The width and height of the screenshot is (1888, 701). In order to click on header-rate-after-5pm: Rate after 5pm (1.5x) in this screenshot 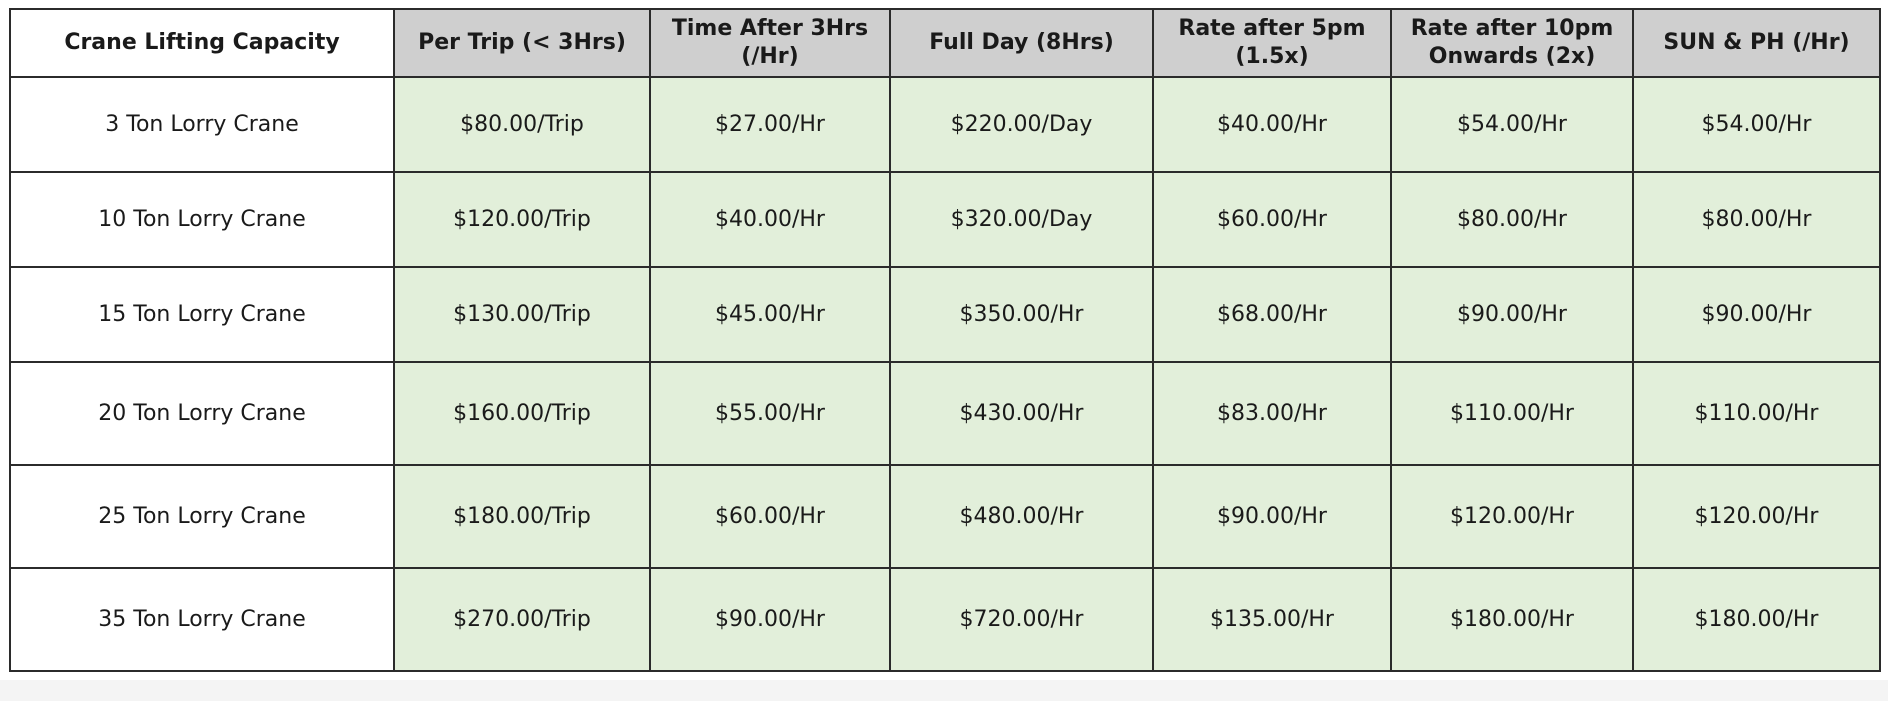, I will do `click(1272, 43)`.